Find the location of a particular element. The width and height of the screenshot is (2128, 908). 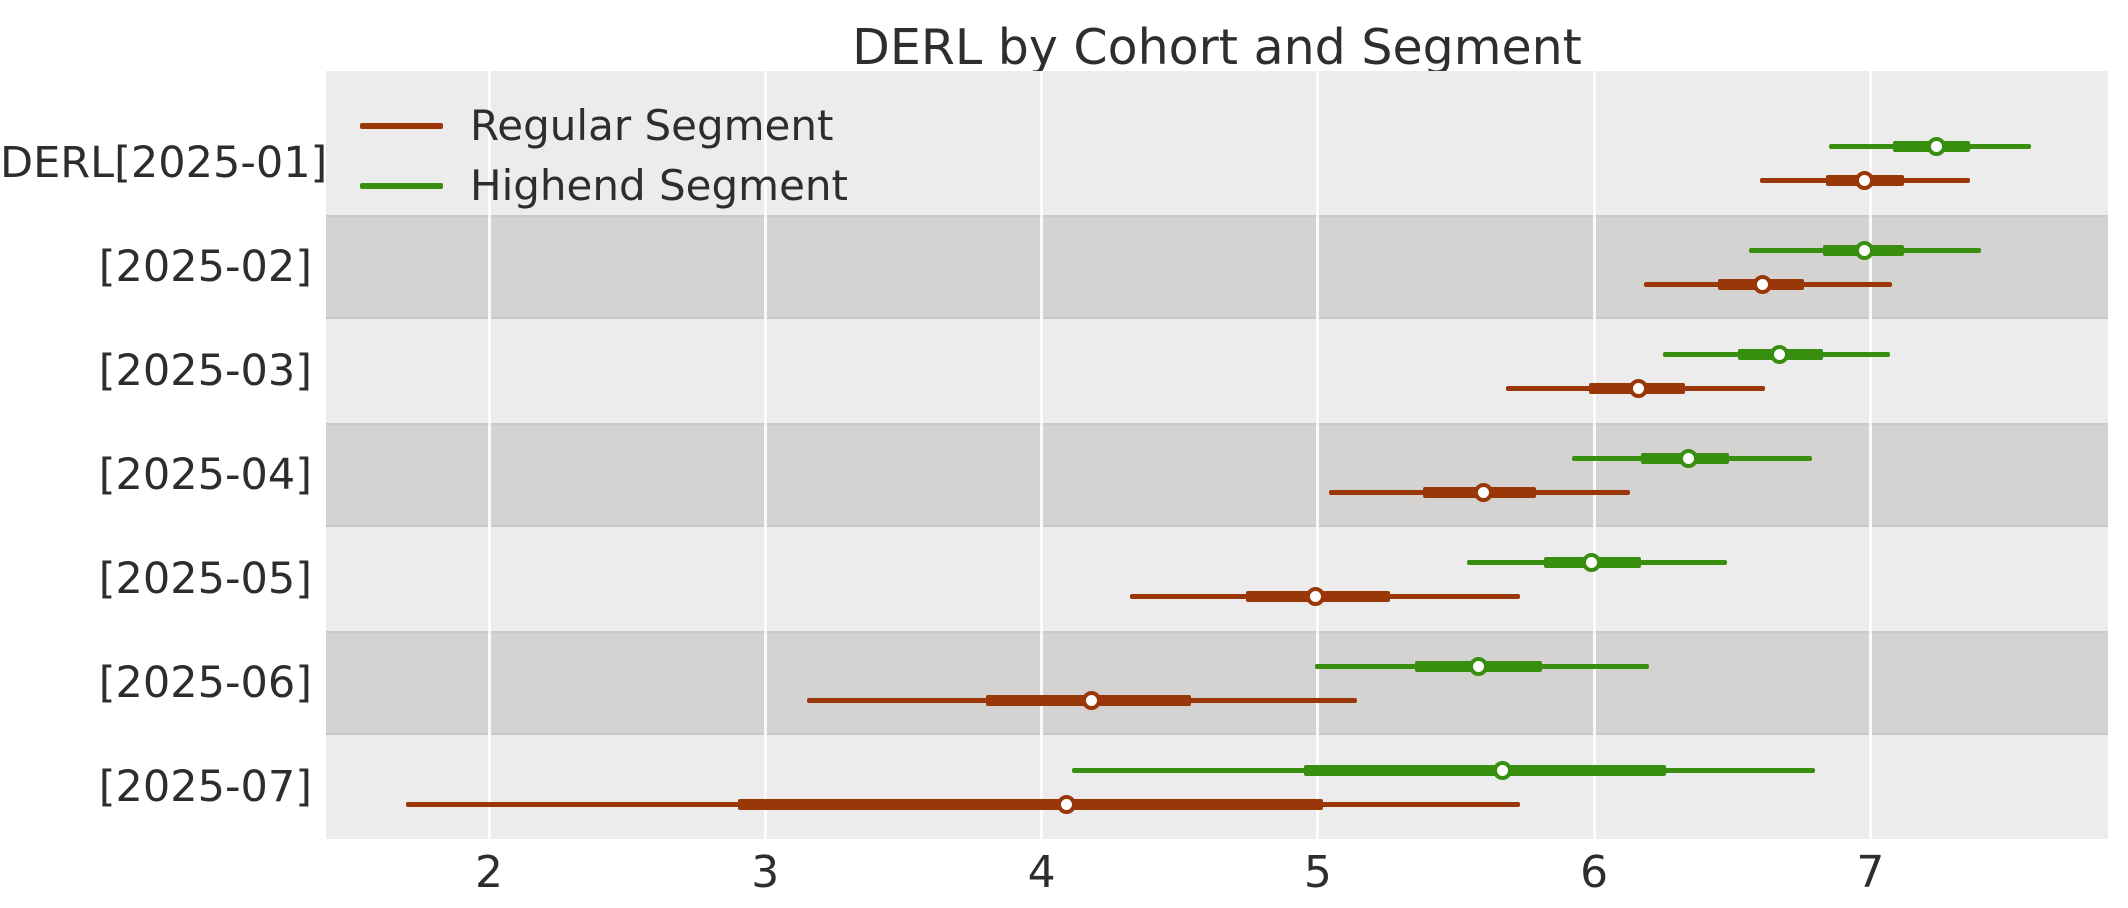

chart-title: DERL by Cohort and Segment is located at coordinates (1217, 47).